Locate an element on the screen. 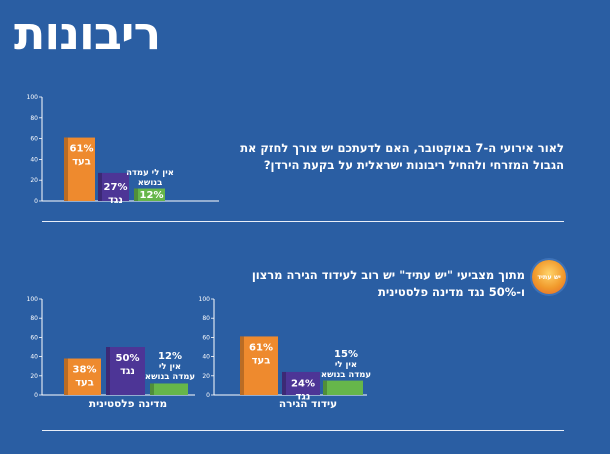  bar-2-label: 50% is located at coordinates (128, 358).